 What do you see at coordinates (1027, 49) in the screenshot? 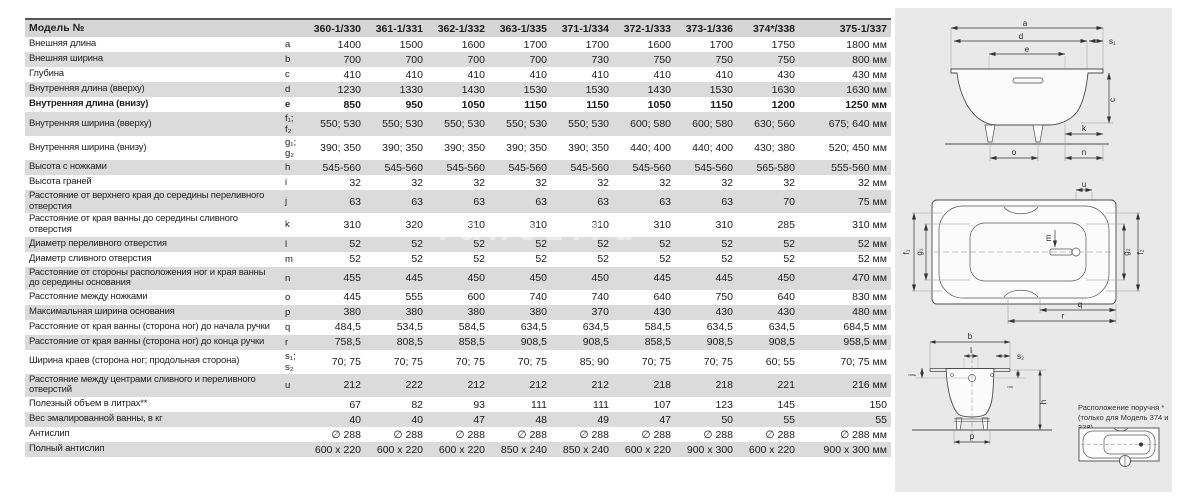
I see `dim-label-e: e` at bounding box center [1027, 49].